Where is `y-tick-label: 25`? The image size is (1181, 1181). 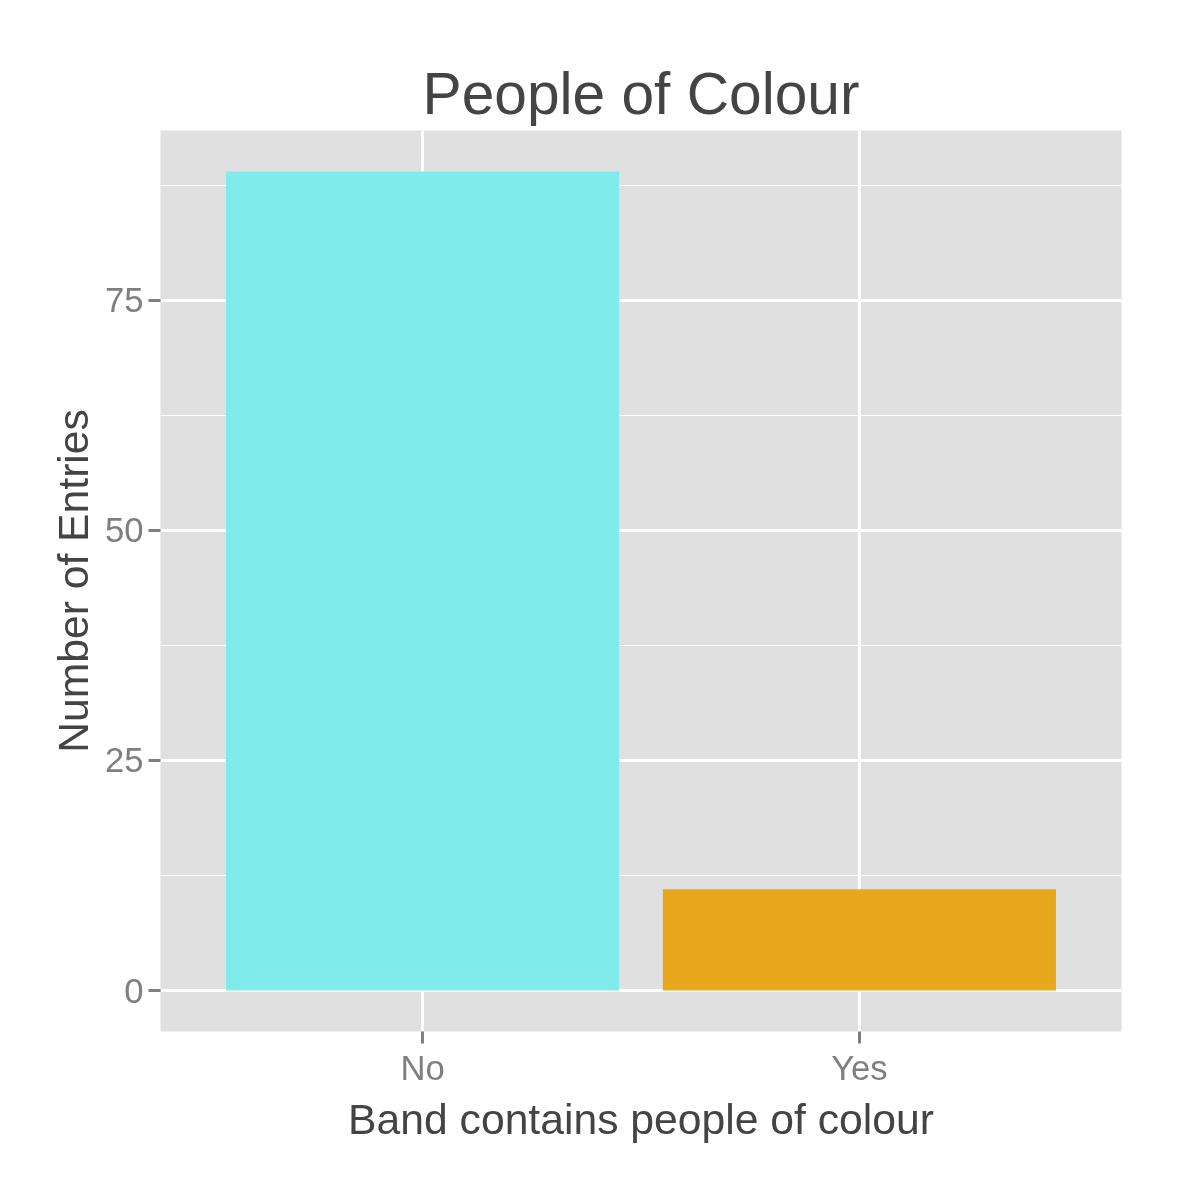
y-tick-label: 25 is located at coordinates (124, 760).